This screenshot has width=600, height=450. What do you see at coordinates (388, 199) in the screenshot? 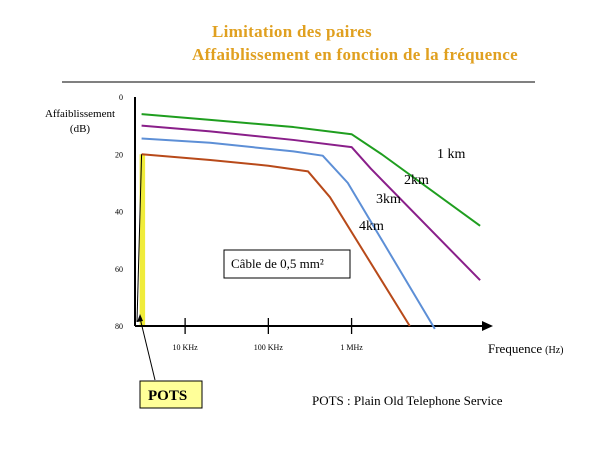
I see `series-label-3km: 3km` at bounding box center [388, 199].